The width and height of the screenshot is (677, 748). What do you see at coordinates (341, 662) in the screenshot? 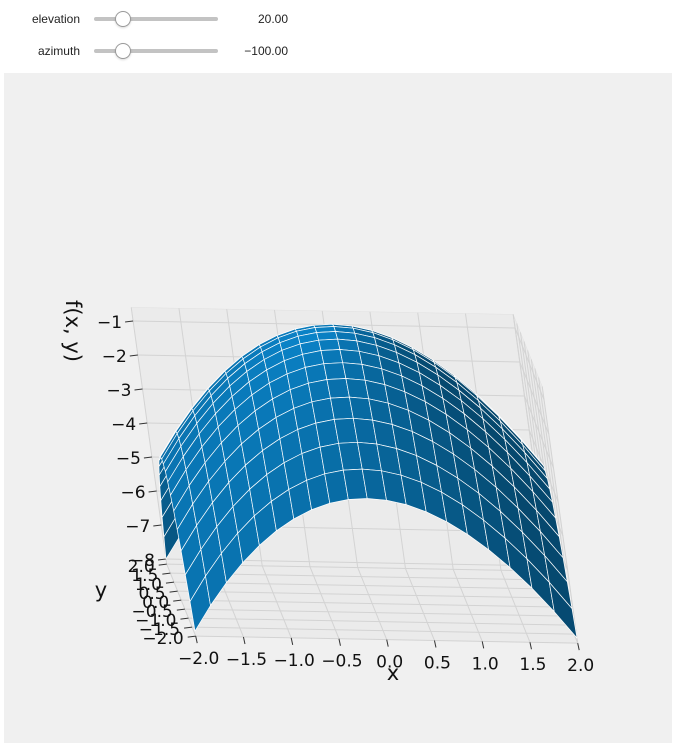
I see `x-tick-label: −0.5` at bounding box center [341, 662].